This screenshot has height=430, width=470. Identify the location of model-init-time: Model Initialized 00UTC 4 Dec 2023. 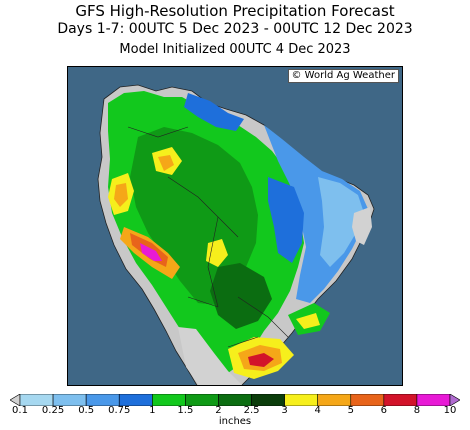
(235, 49).